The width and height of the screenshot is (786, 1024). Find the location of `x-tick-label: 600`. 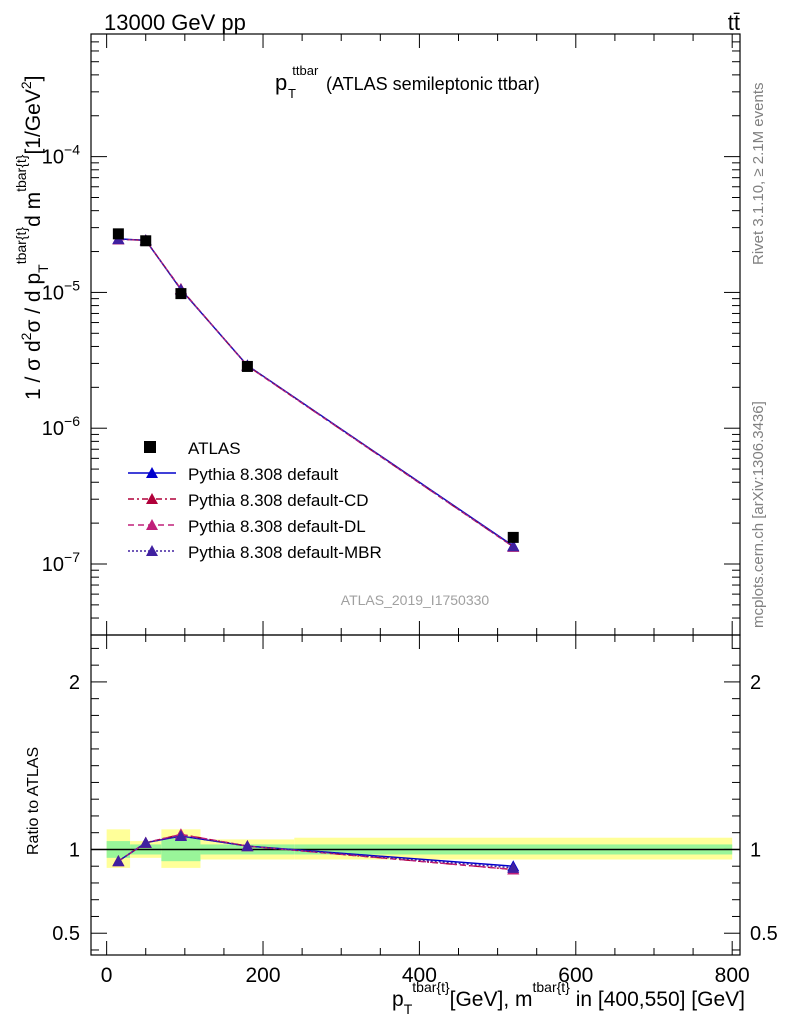

x-tick-label: 600 is located at coordinates (575, 975).